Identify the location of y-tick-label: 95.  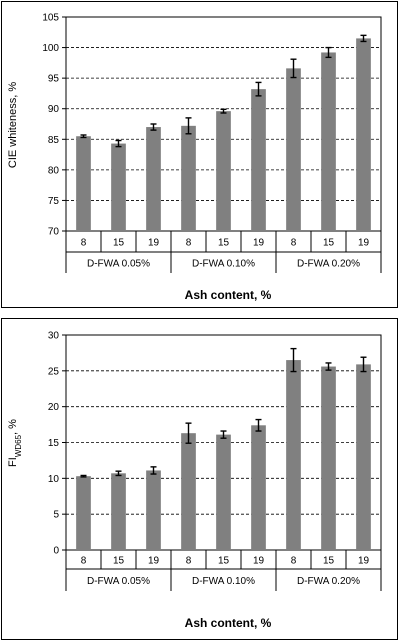
(54, 79).